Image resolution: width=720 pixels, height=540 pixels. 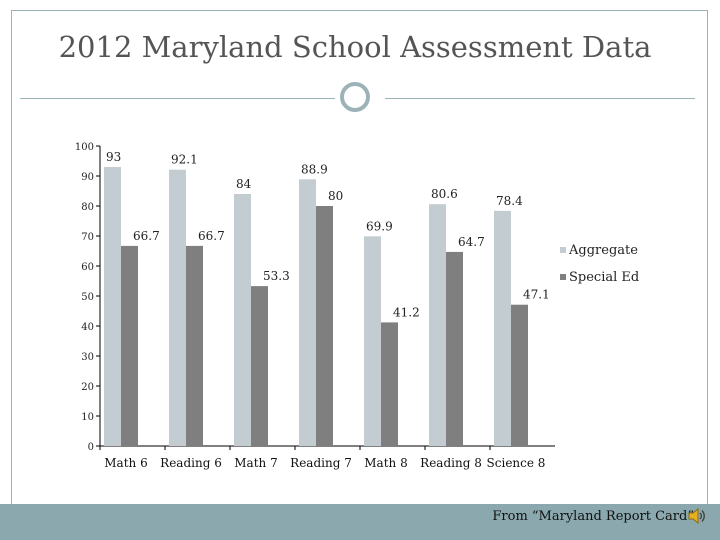 What do you see at coordinates (191, 463) in the screenshot?
I see `x-category-label: Reading 6` at bounding box center [191, 463].